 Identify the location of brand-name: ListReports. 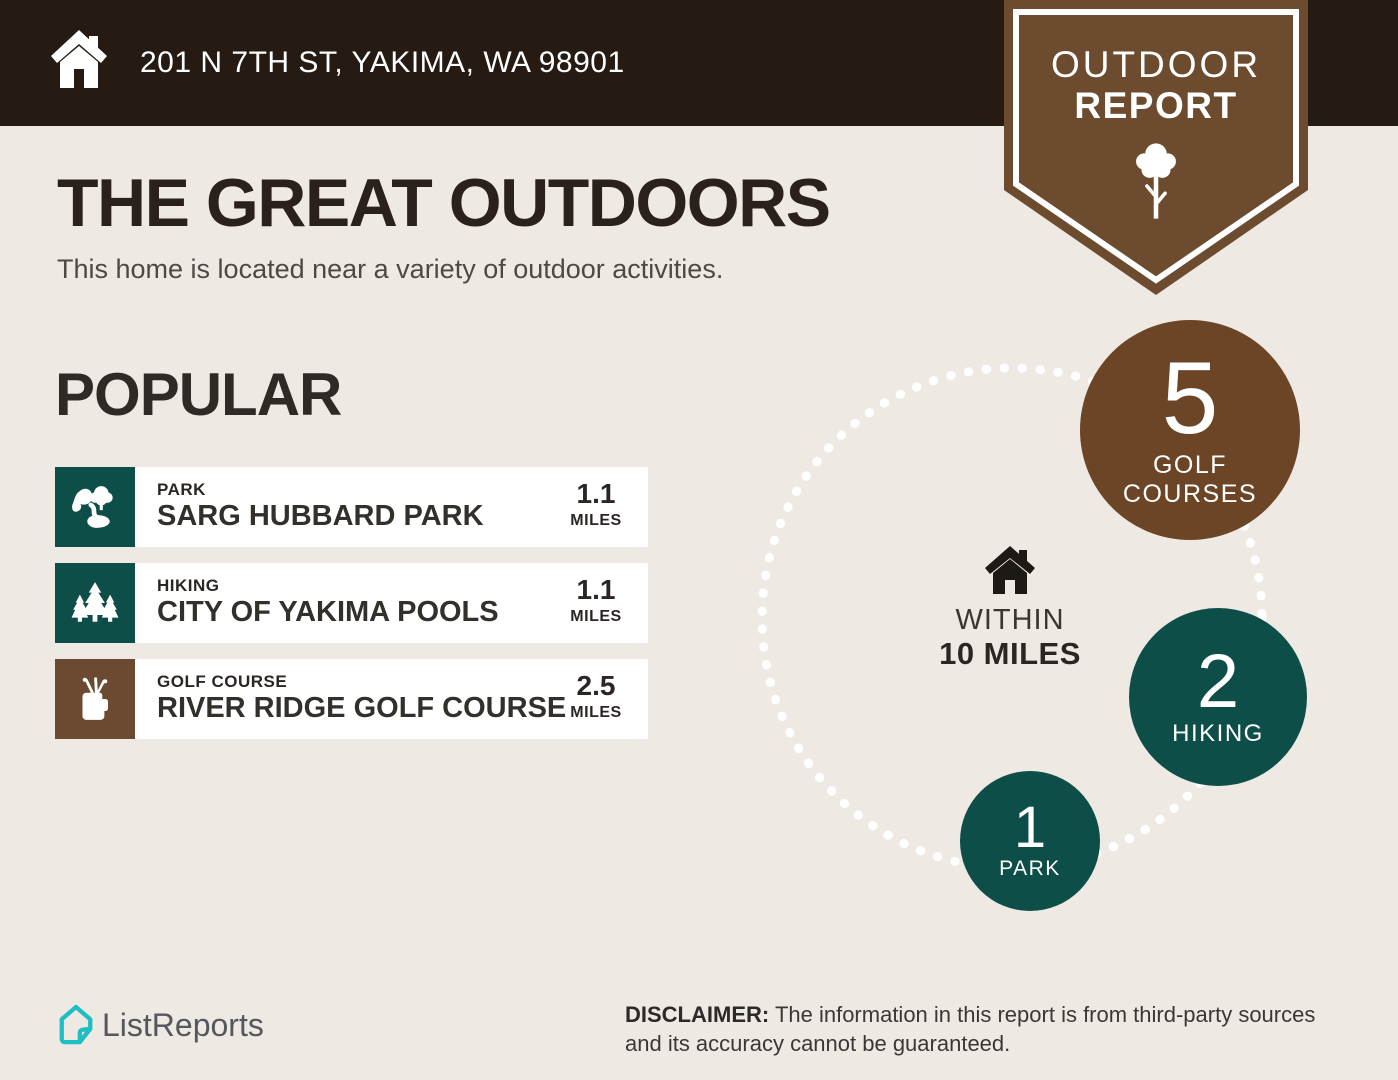
(183, 1025).